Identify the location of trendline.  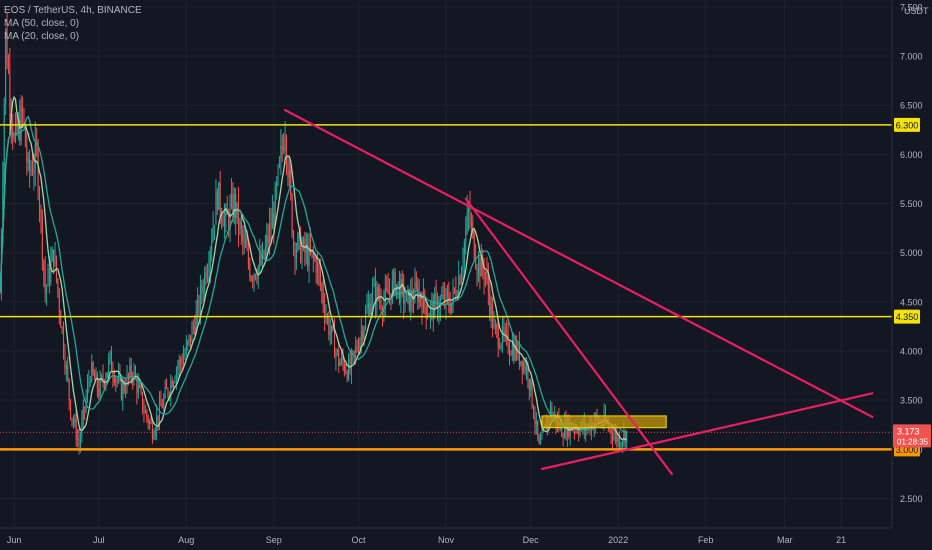
(707, 431).